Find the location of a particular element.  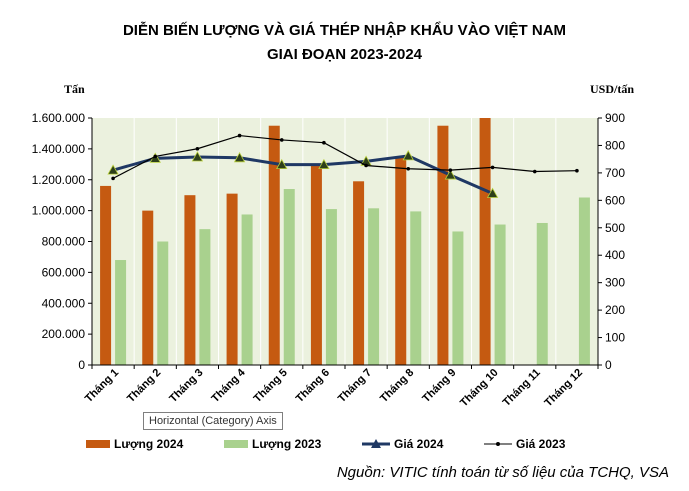

legend-label: Giá 2023 is located at coordinates (541, 444).